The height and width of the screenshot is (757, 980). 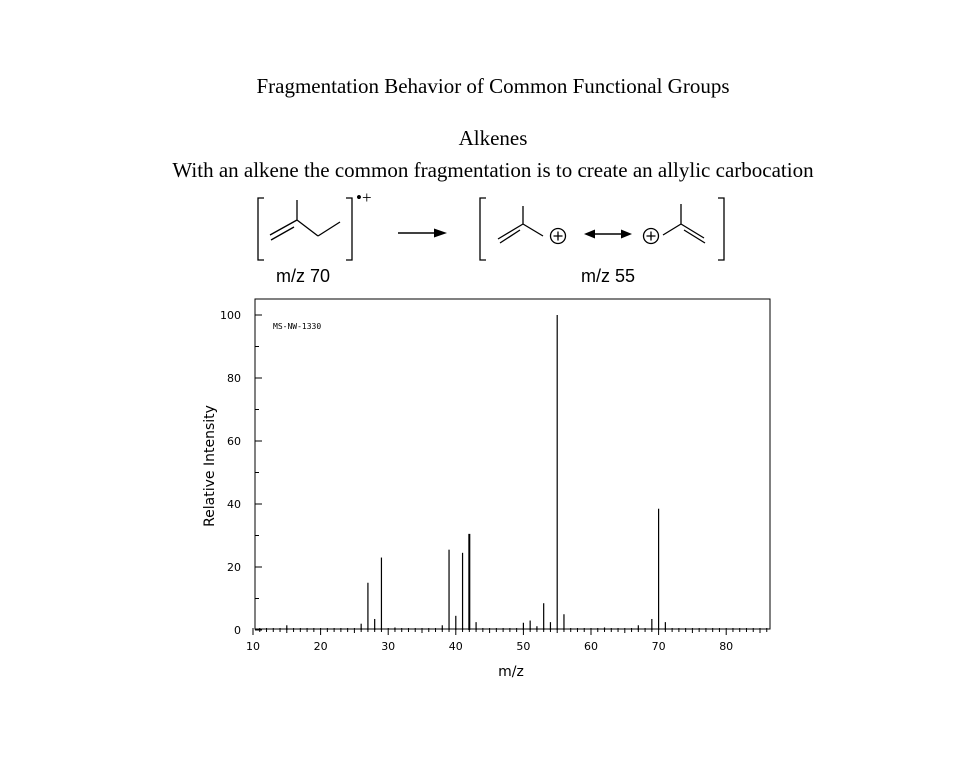 What do you see at coordinates (282, 233) in the screenshot?
I see `double-bond-line` at bounding box center [282, 233].